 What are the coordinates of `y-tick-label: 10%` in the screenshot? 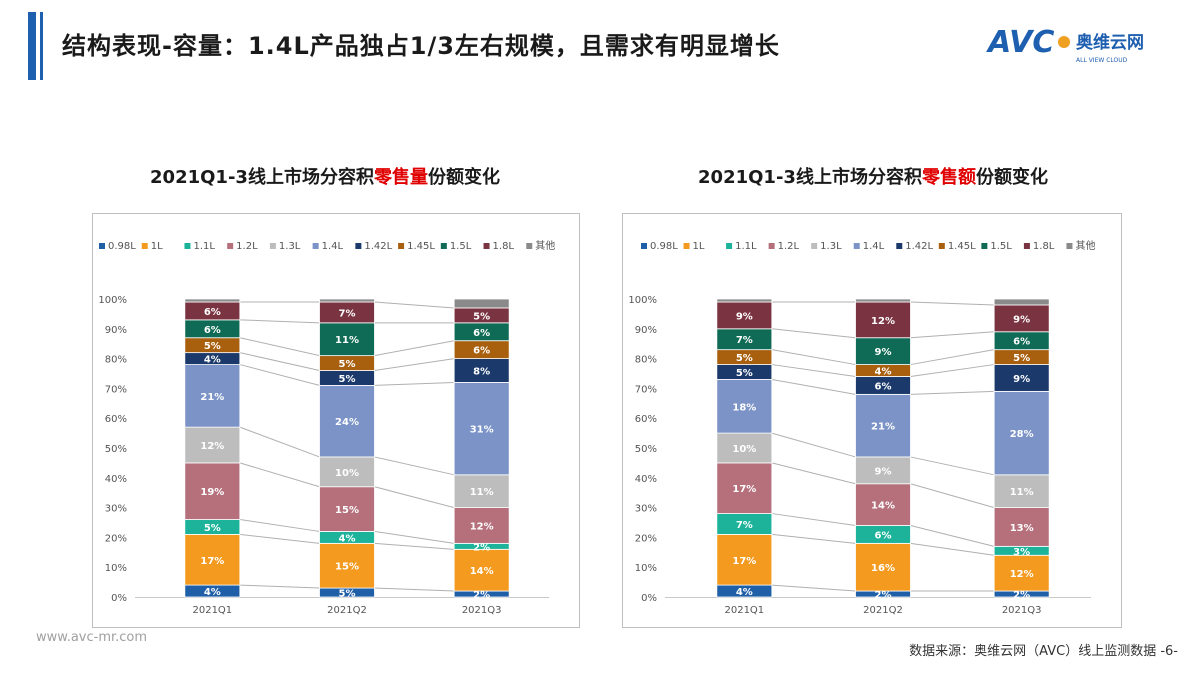 It's located at (116, 568).